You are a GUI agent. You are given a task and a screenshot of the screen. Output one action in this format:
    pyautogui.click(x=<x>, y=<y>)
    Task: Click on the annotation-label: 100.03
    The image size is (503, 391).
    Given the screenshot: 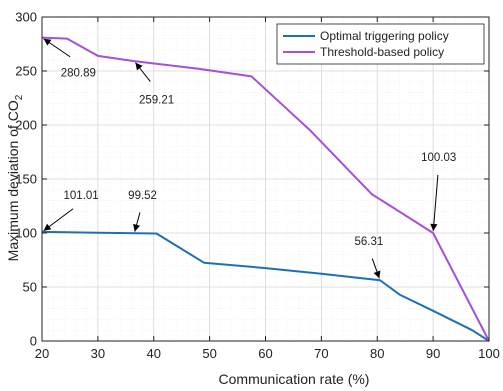 What is the action you would take?
    pyautogui.click(x=438, y=158)
    